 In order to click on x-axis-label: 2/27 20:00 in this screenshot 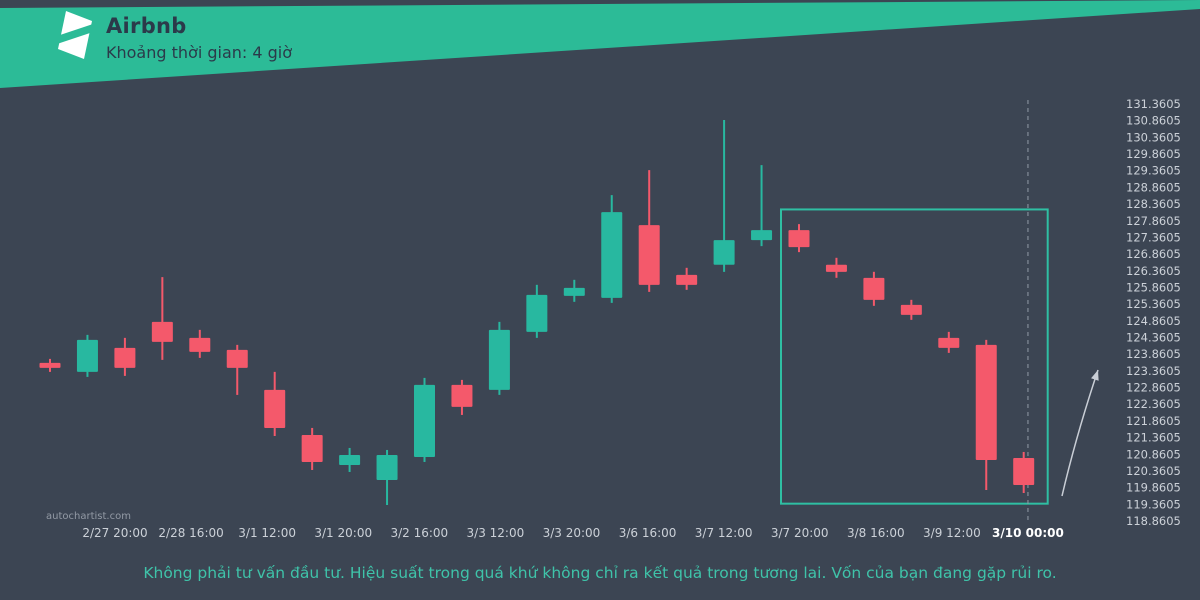, I will do `click(114, 533)`.